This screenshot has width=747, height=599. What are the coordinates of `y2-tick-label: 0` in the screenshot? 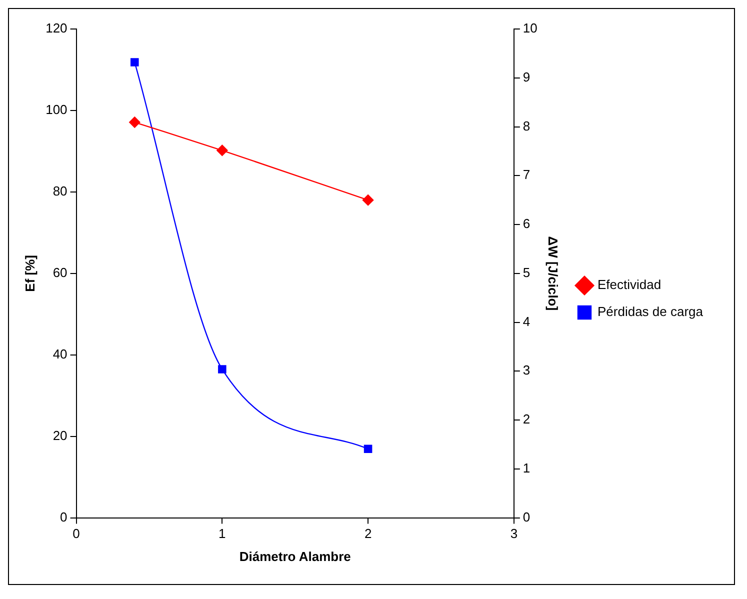 It's located at (526, 516).